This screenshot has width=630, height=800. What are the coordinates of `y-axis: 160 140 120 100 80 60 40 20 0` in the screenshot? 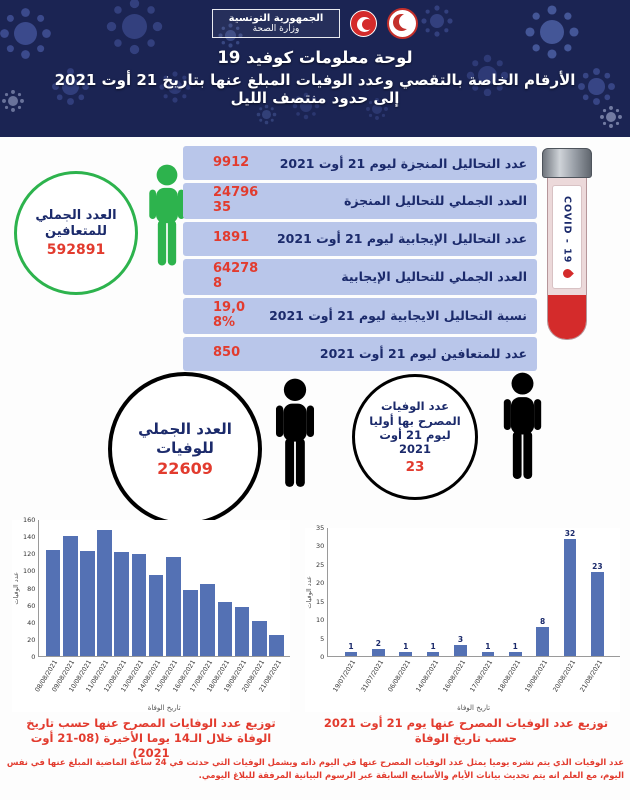 It's located at (29, 588).